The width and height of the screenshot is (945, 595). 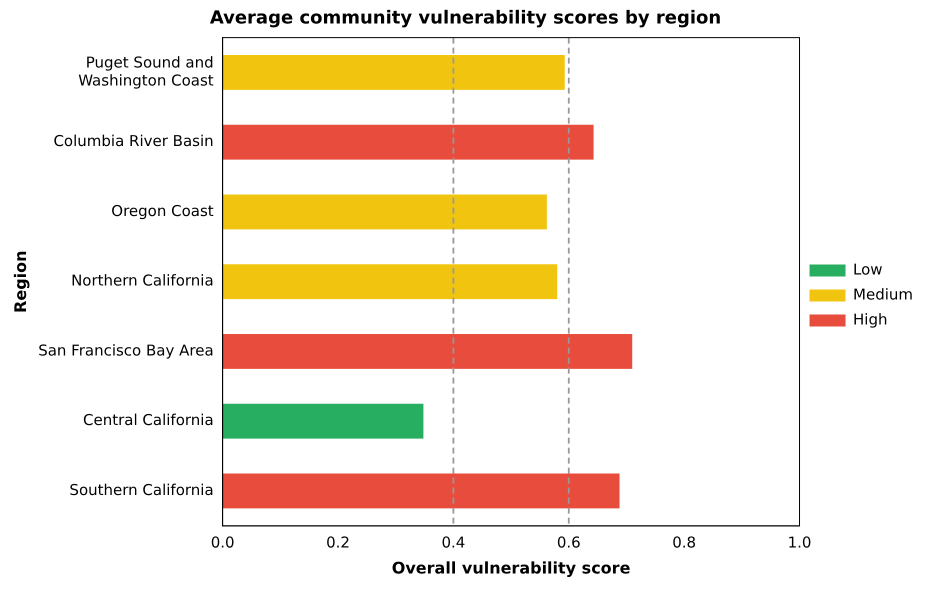 I want to click on x-tick-label: 0.4, so click(x=453, y=543).